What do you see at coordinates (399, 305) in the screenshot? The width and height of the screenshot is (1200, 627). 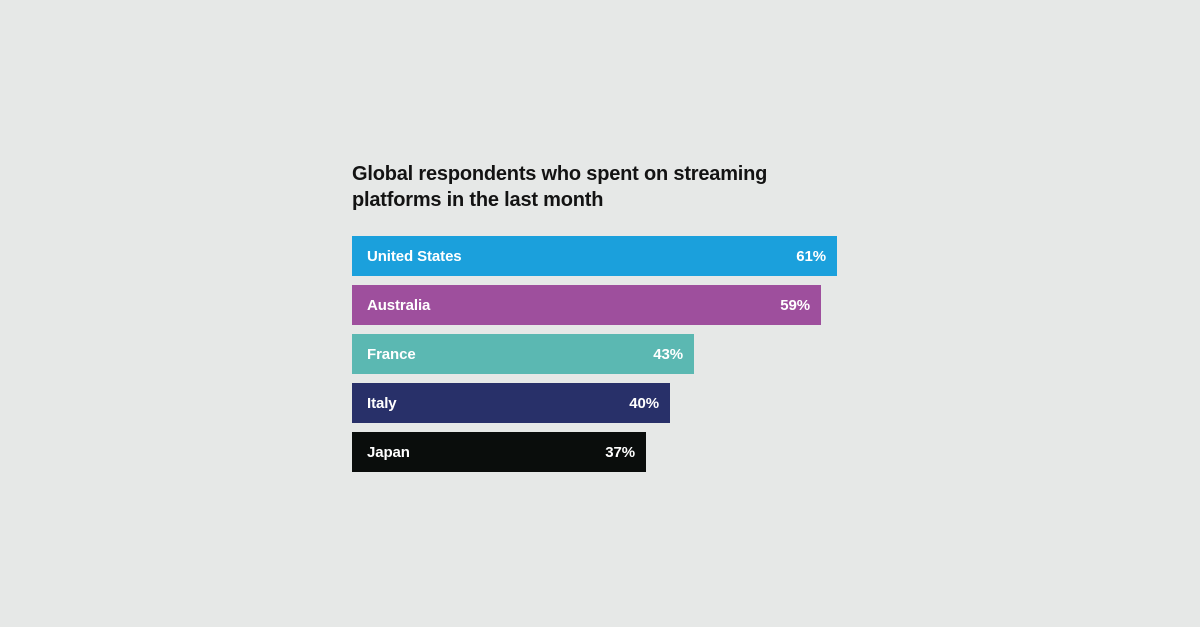 I see `bar-category-label: Australia` at bounding box center [399, 305].